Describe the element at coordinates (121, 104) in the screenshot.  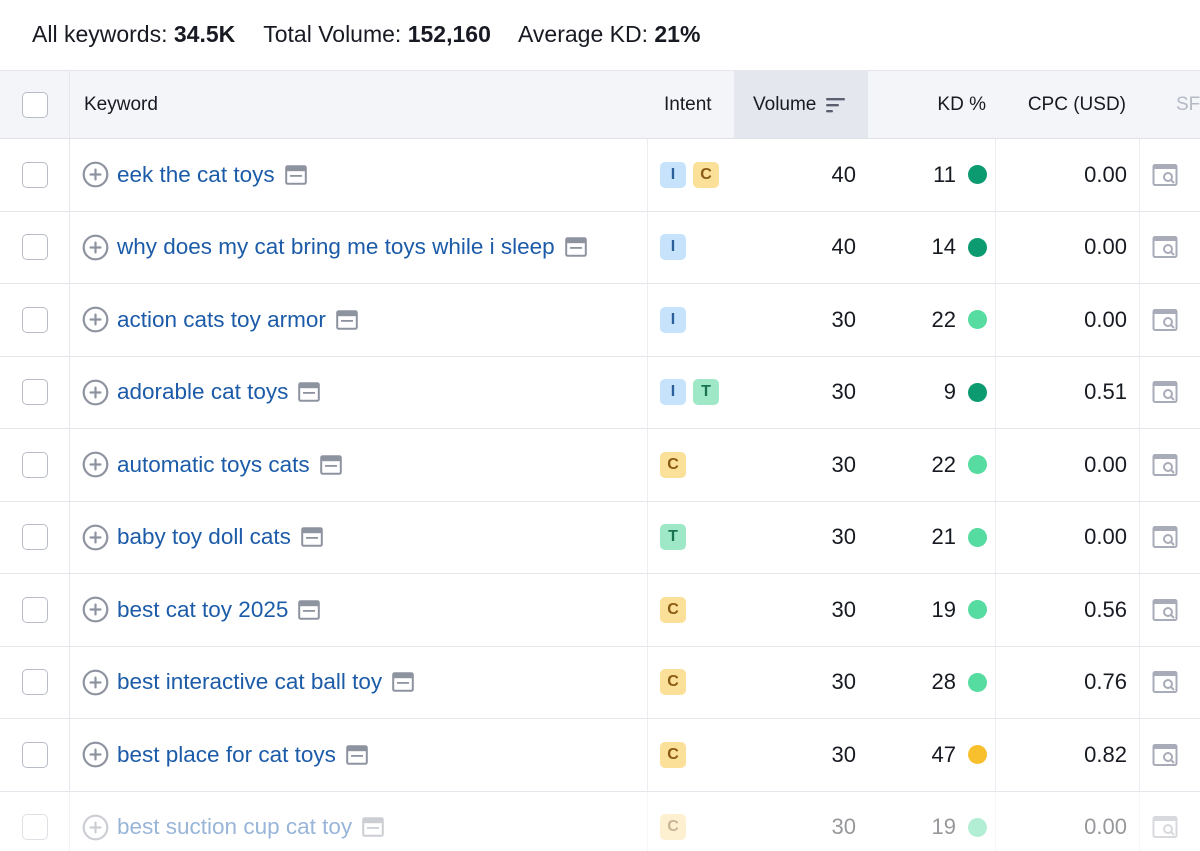
I see `column-header-keyword: Keyword` at that location.